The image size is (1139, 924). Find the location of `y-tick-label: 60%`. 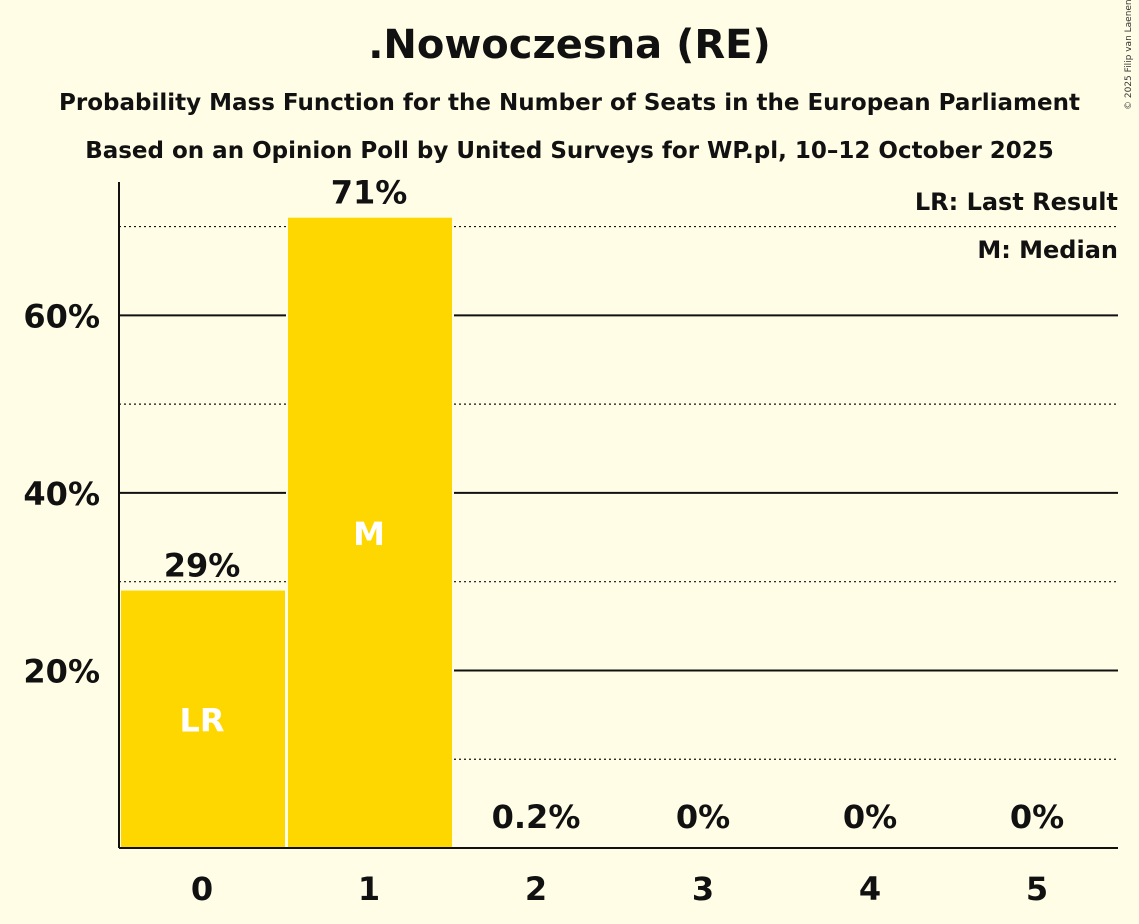

y-tick-label: 60% is located at coordinates (61, 316).